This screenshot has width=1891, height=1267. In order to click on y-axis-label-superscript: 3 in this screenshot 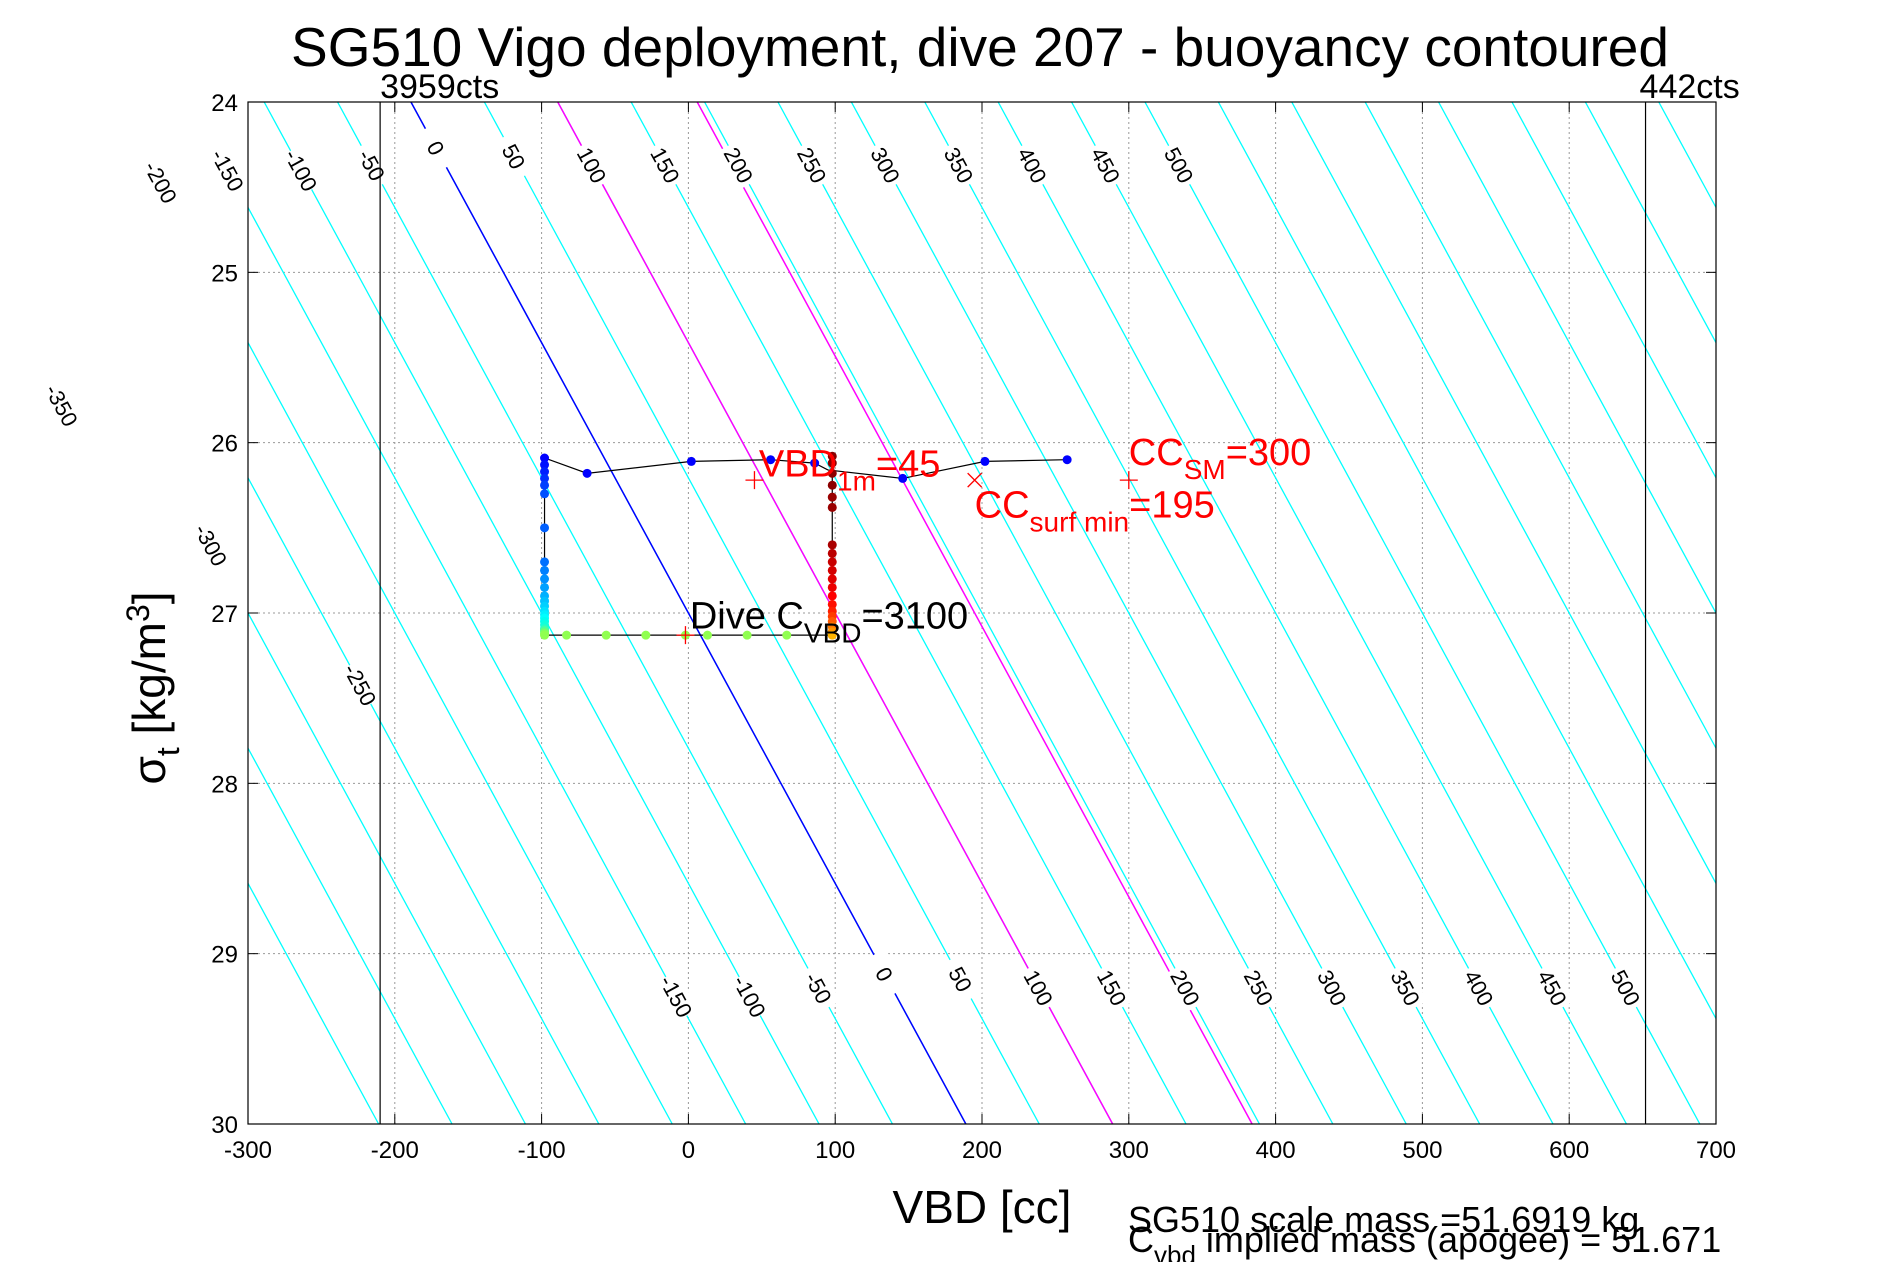, I will do `click(138, 613)`.